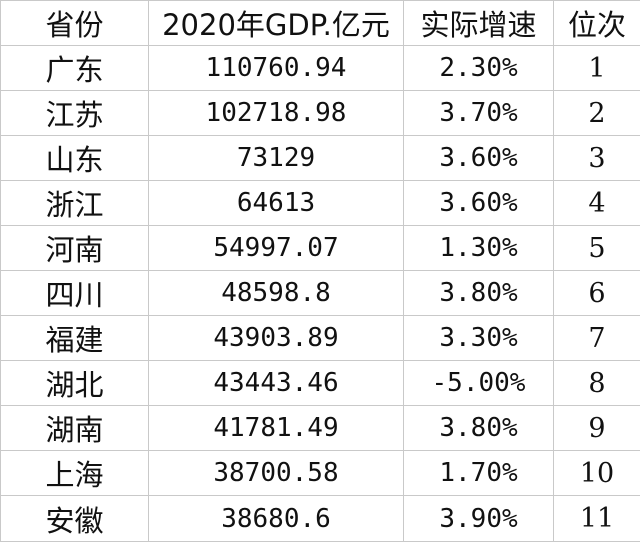  Describe the element at coordinates (75, 383) in the screenshot. I see `province-cell: 湖北` at that location.